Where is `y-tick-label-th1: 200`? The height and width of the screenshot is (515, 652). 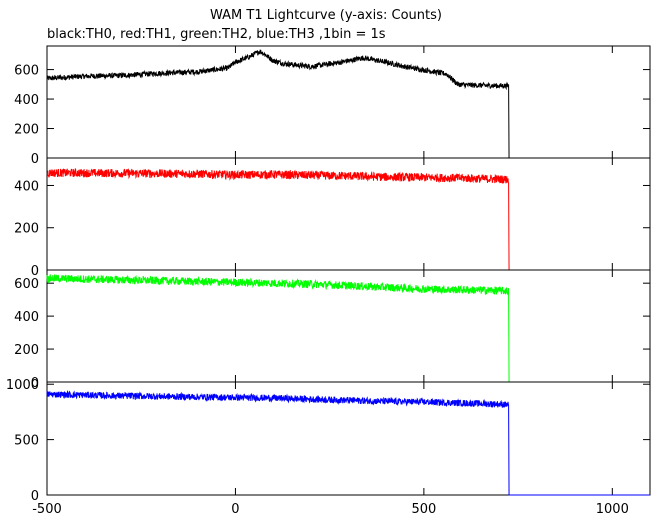
y-tick-label-th1: 200 is located at coordinates (26, 229).